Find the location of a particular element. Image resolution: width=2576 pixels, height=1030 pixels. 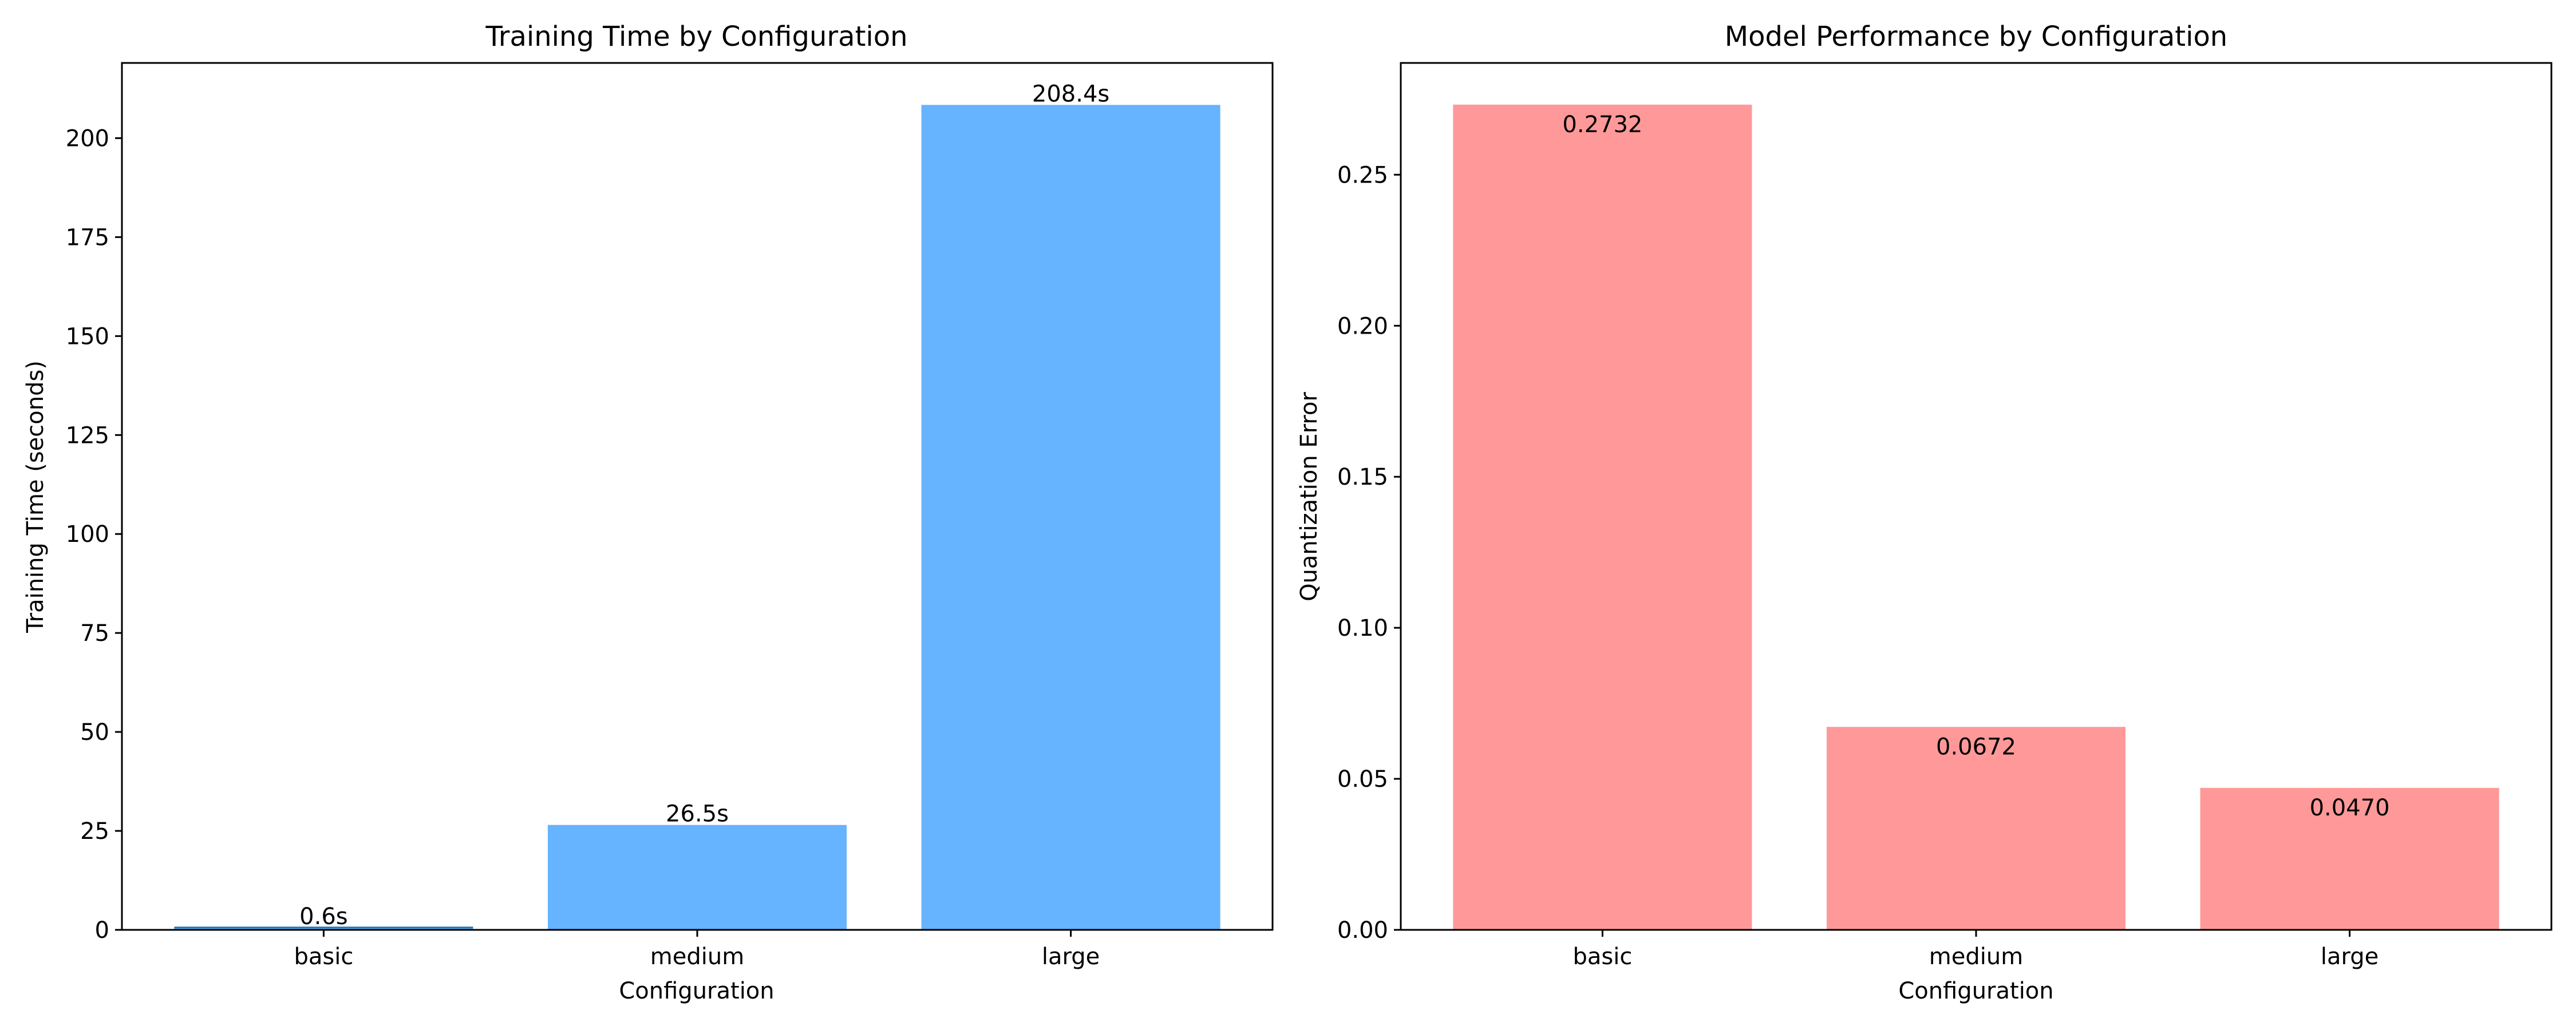

y-tick-label: 150 is located at coordinates (87, 336).